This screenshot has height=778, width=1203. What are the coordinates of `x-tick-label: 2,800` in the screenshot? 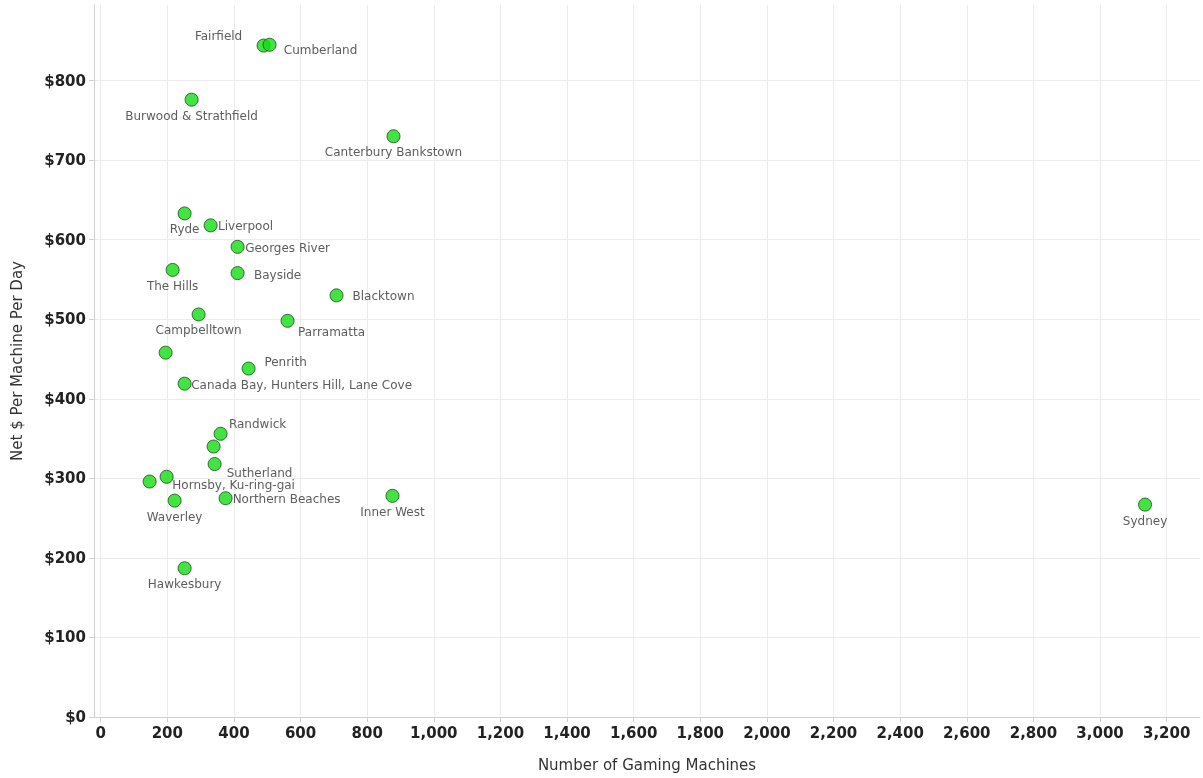 It's located at (1033, 732).